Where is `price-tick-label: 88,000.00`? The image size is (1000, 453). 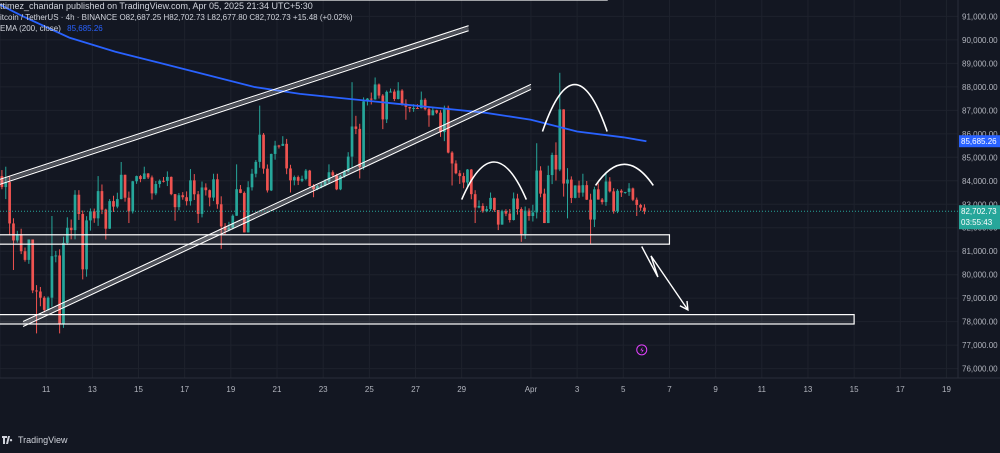
price-tick-label: 88,000.00 is located at coordinates (980, 87).